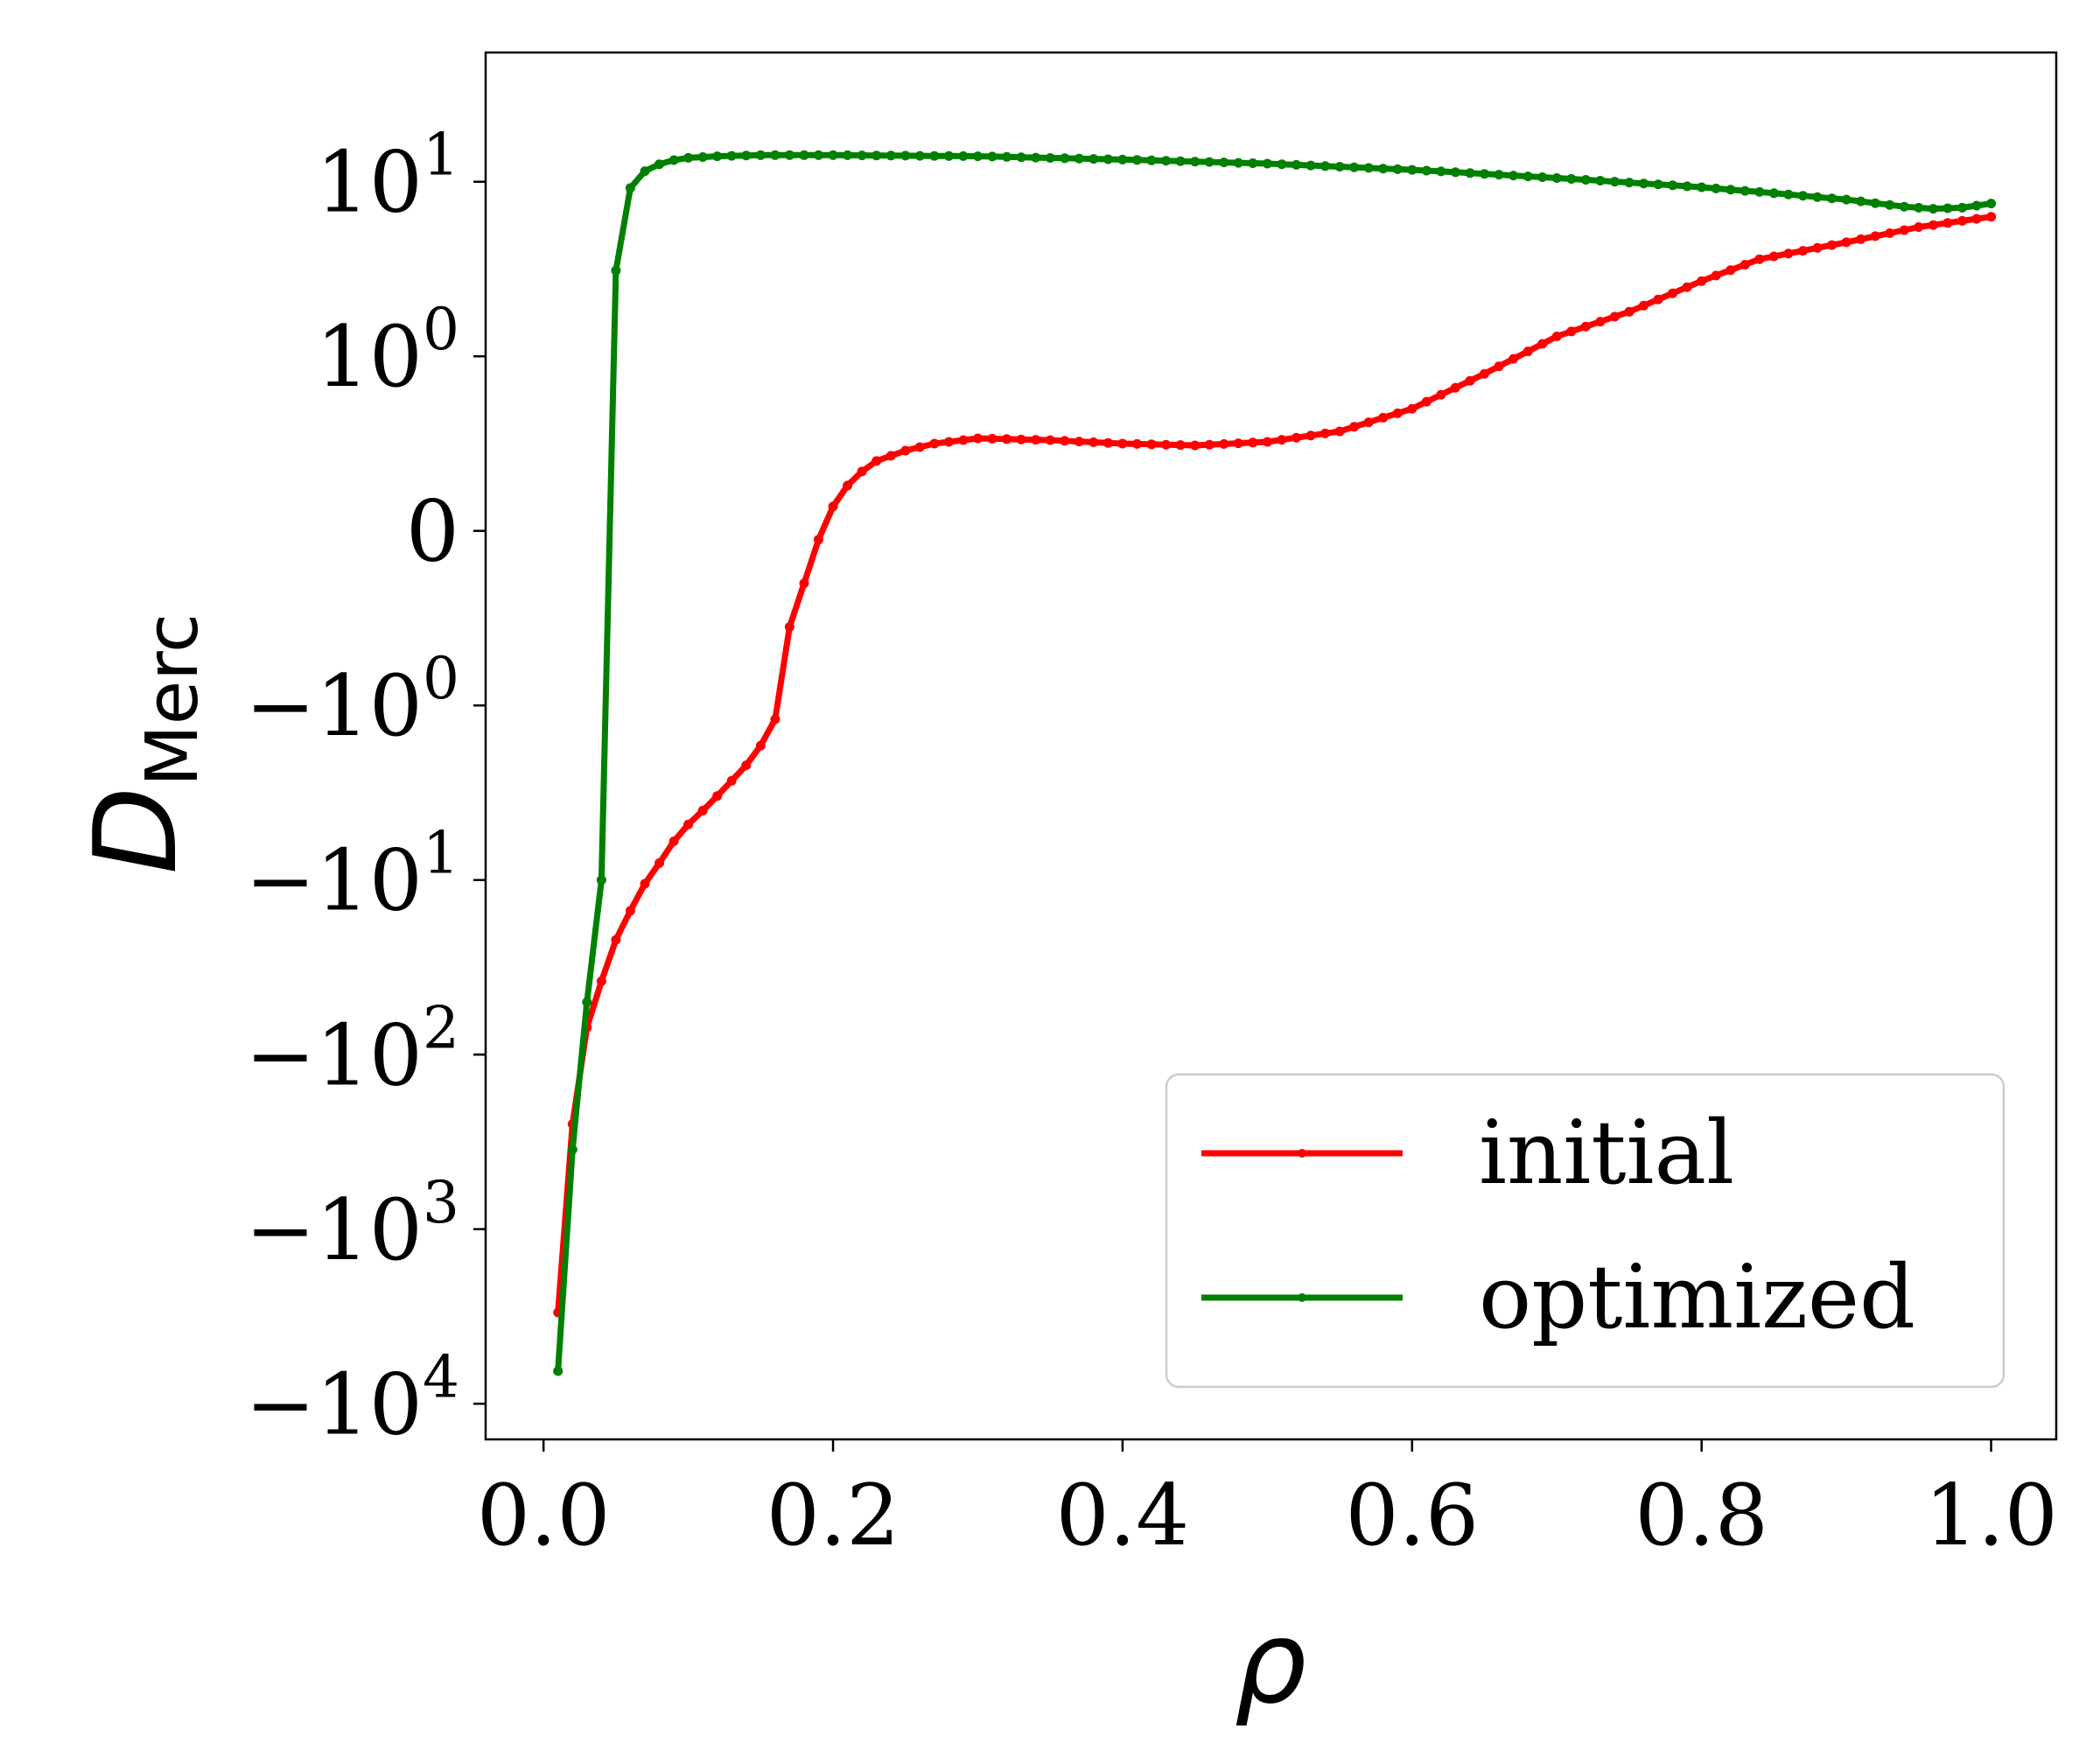 Image resolution: width=2100 pixels, height=1750 pixels. I want to click on x-tick-label: 0.6, so click(1412, 1515).